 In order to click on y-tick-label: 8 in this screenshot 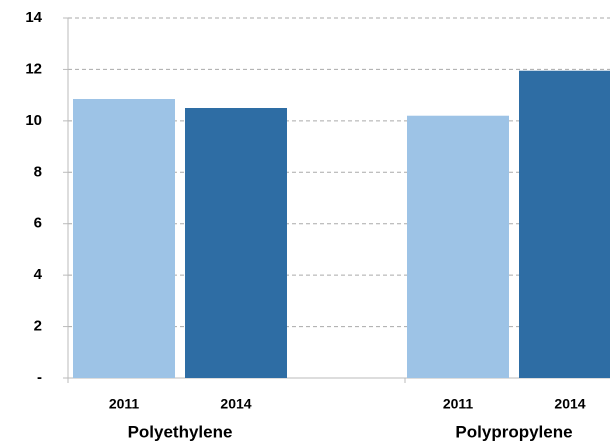, I will do `click(38, 171)`.